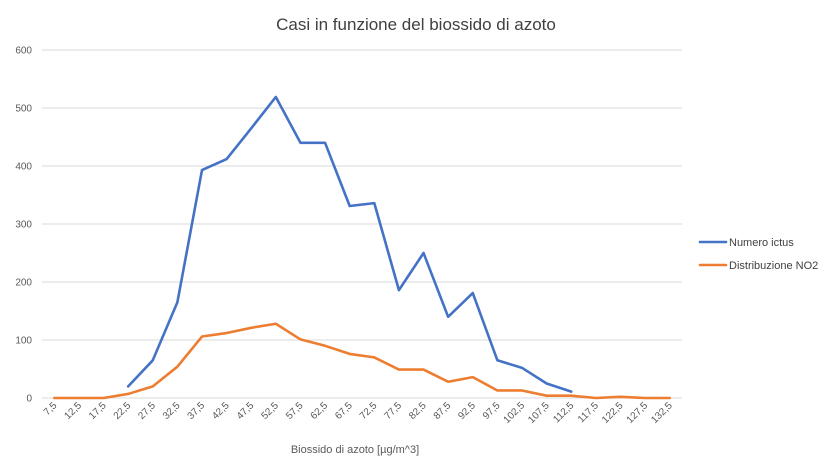 The width and height of the screenshot is (833, 473). I want to click on chart-title: Casi in funzione del biossido di azoto, so click(416, 24).